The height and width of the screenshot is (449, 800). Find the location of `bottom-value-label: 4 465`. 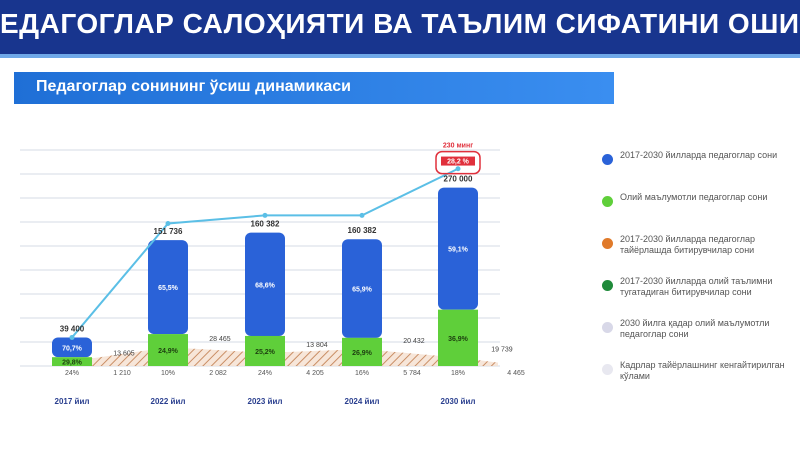

bottom-value-label: 4 465 is located at coordinates (516, 373).